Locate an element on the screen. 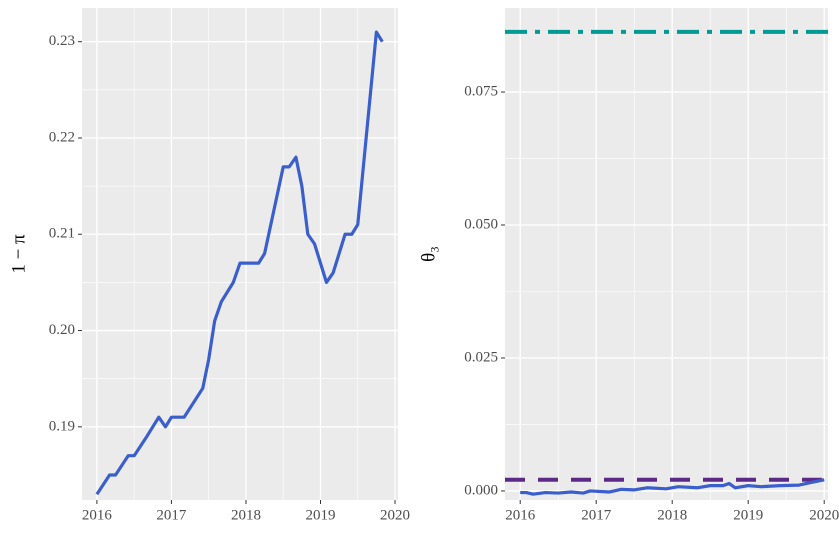 The image size is (839, 546). y-axis-label: 1 − π is located at coordinates (18, 254).